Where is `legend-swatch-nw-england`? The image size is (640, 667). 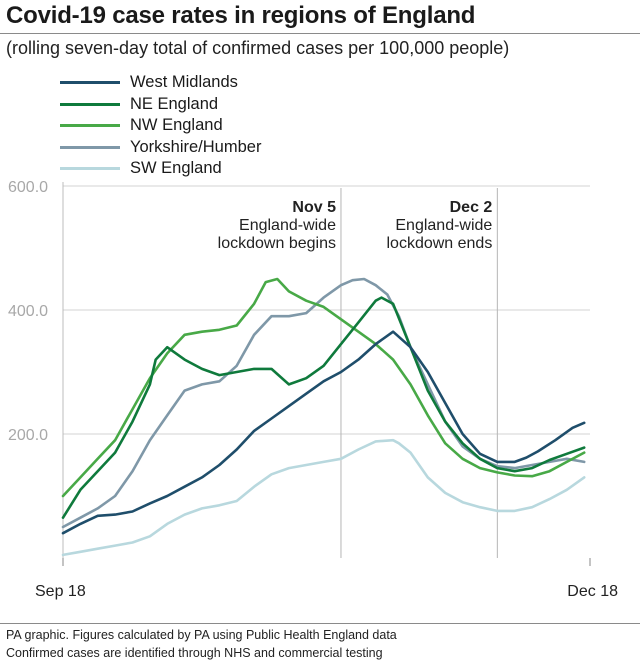 legend-swatch-nw-england is located at coordinates (90, 126).